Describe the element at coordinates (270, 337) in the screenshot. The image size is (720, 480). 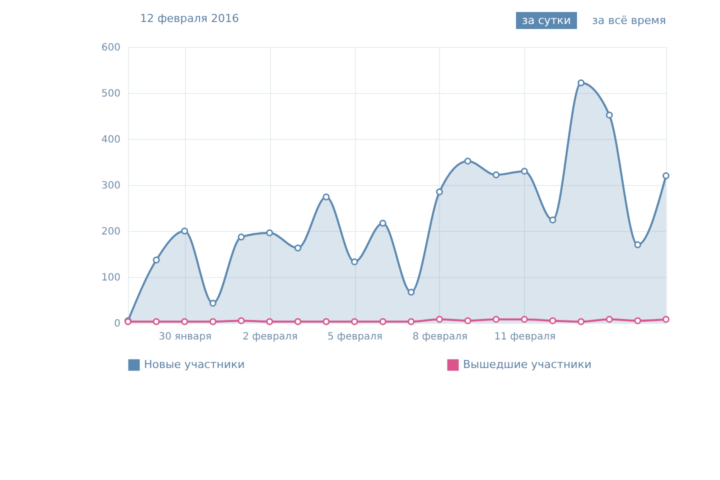
I see `x-tick-label: 2 февраля` at that location.